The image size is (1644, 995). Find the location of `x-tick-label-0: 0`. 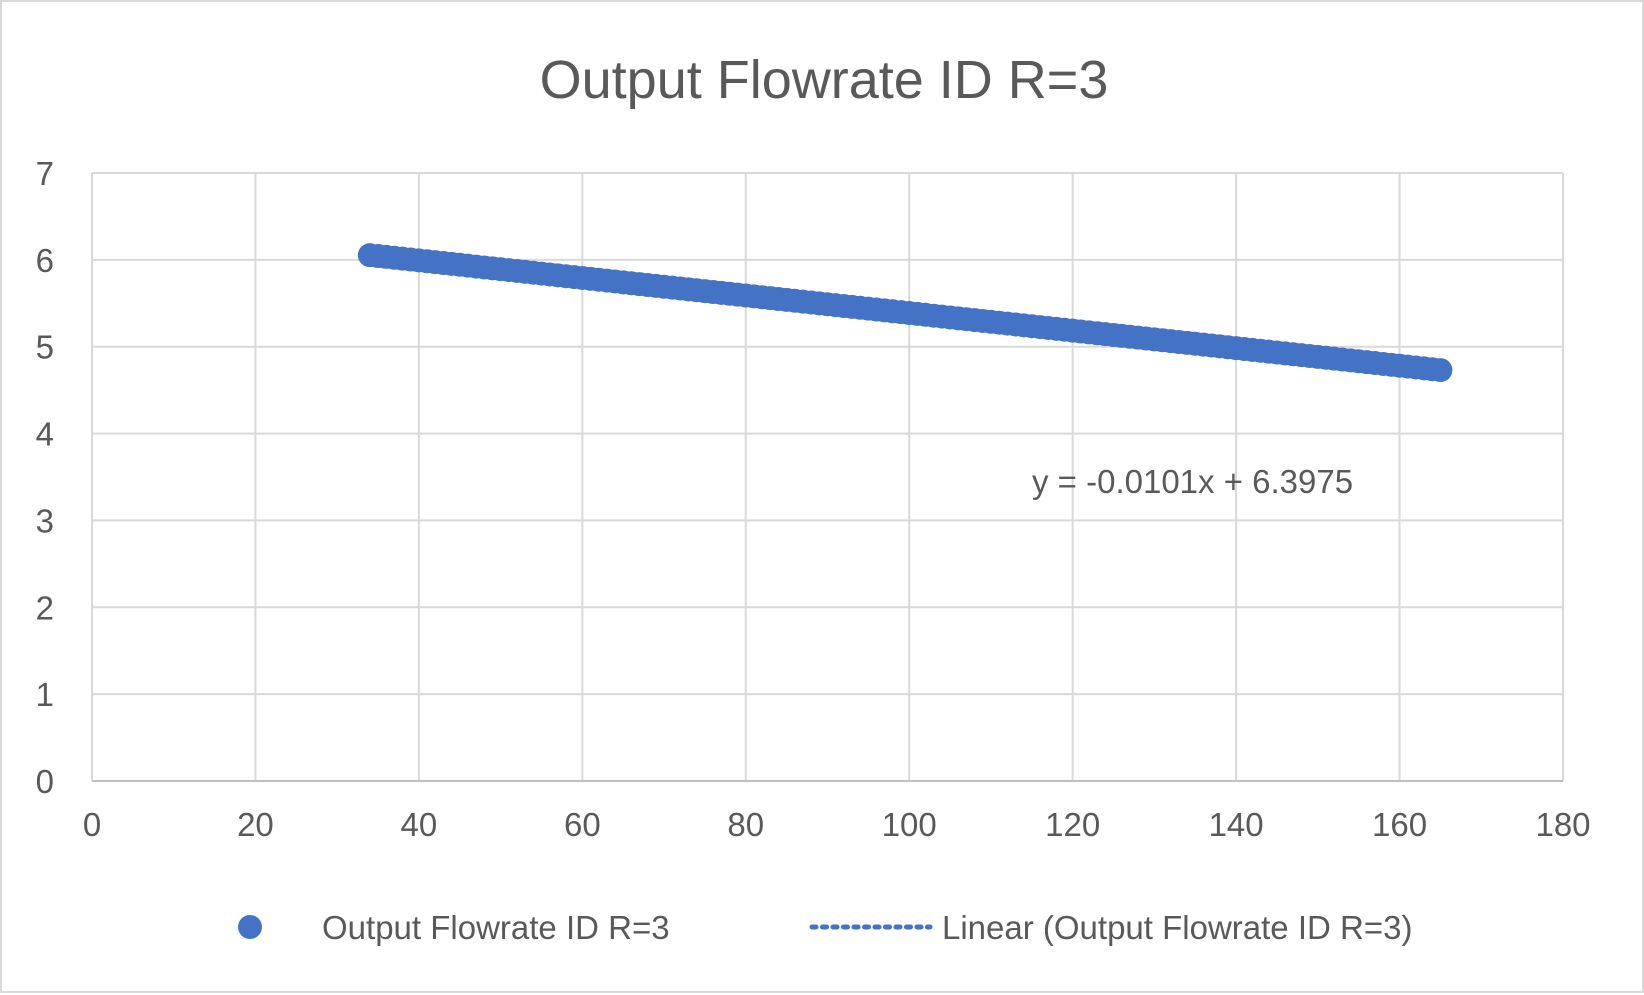

x-tick-label-0: 0 is located at coordinates (92, 824).